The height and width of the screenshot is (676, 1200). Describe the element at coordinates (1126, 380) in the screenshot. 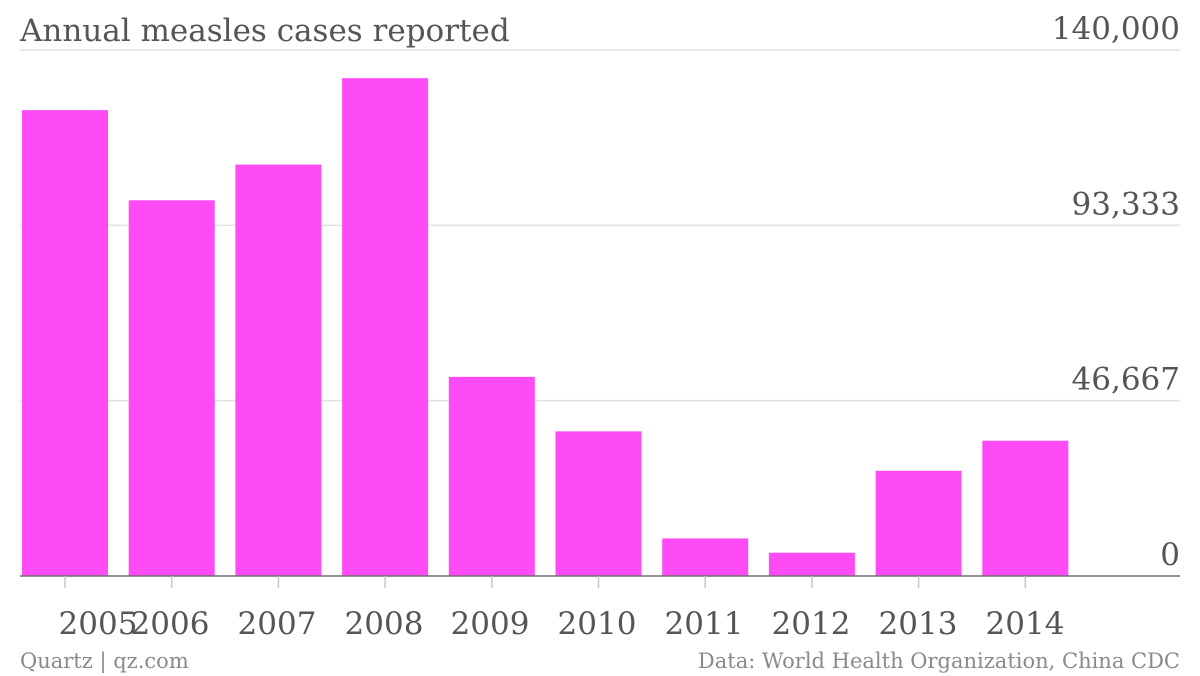

I see `y-tick-label: 46,667` at that location.